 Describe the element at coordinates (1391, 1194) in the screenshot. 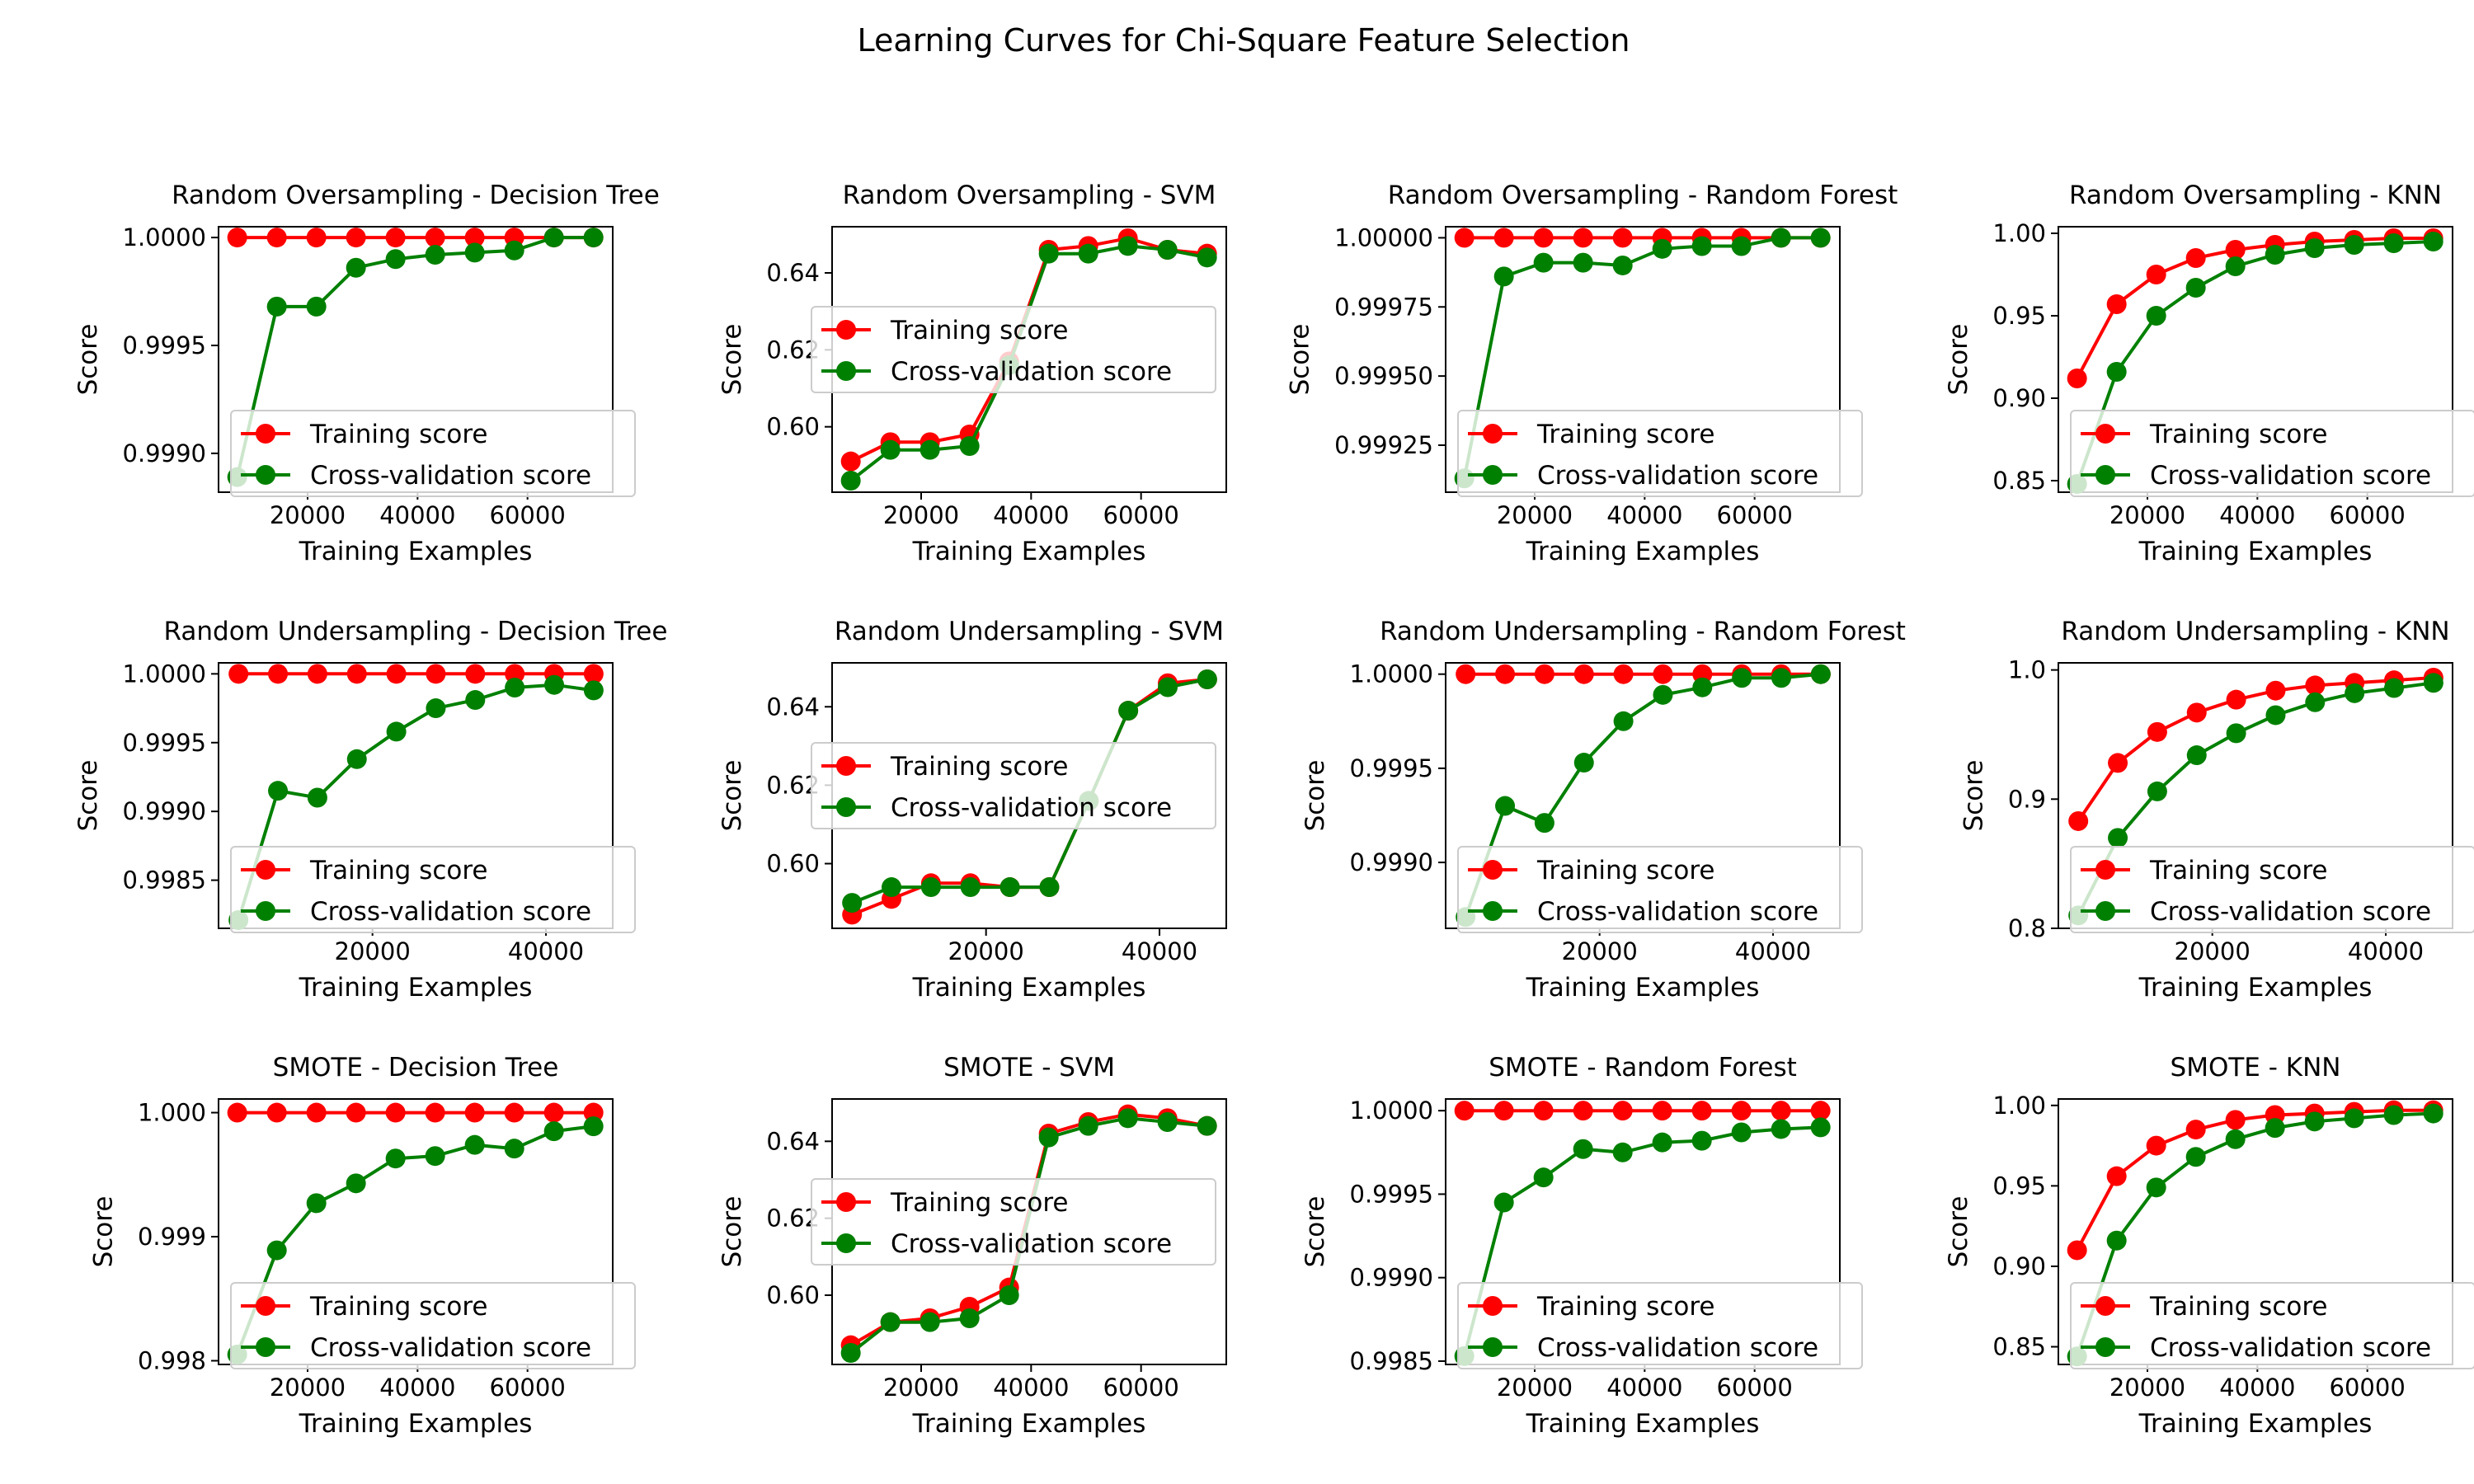

I see `y-tick-label: 0.9995` at that location.